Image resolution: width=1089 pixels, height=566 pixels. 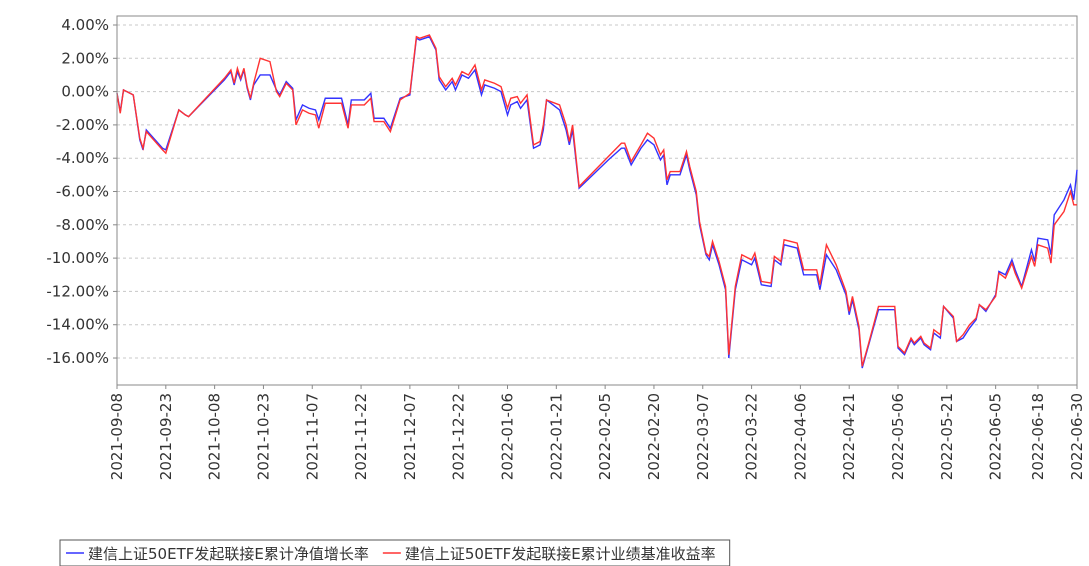 What do you see at coordinates (312, 436) in the screenshot?
I see `x-tick-label: 2021-11-07` at bounding box center [312, 436].